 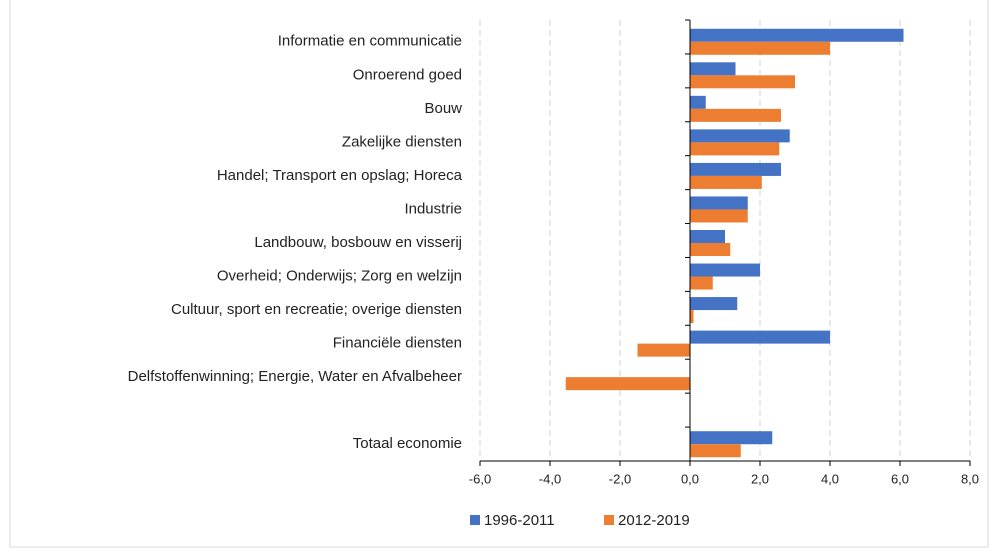 What do you see at coordinates (550, 478) in the screenshot?
I see `x-tick-label: -4,0` at bounding box center [550, 478].